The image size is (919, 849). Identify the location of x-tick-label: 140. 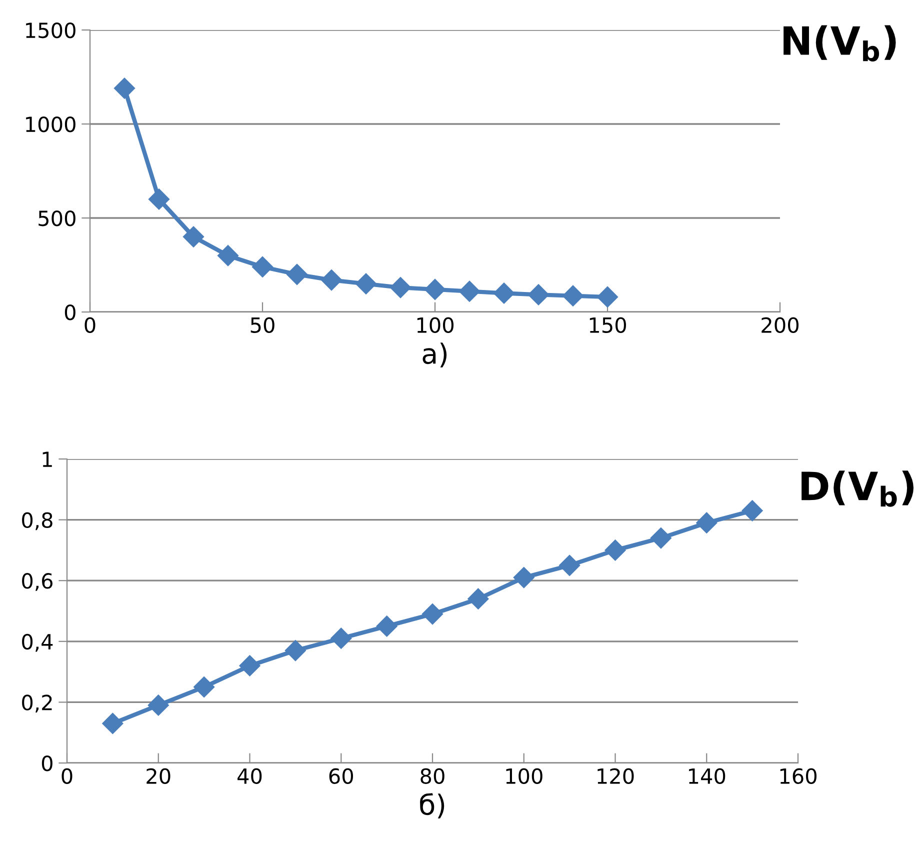
(707, 776).